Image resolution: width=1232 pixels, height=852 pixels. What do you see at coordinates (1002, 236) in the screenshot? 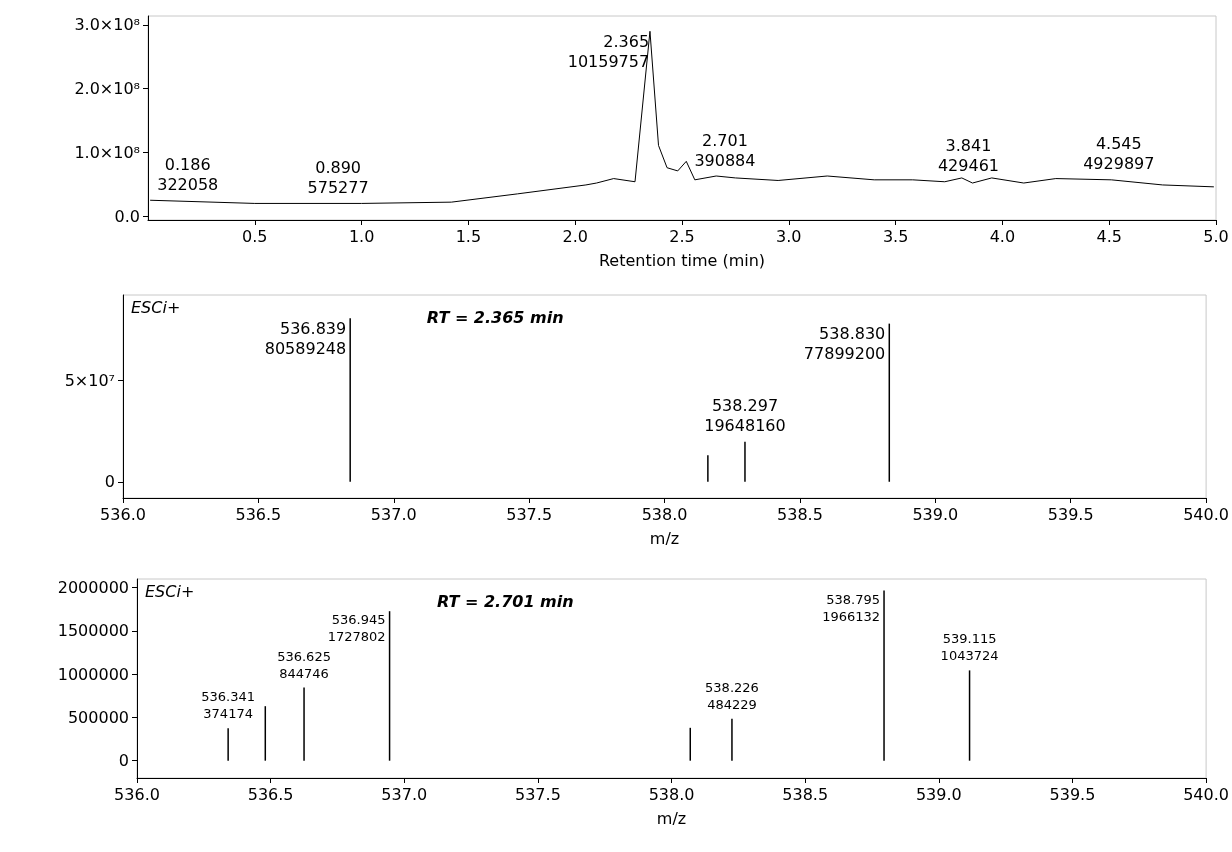
I see `x-tick-label: 4.0` at bounding box center [1002, 236].